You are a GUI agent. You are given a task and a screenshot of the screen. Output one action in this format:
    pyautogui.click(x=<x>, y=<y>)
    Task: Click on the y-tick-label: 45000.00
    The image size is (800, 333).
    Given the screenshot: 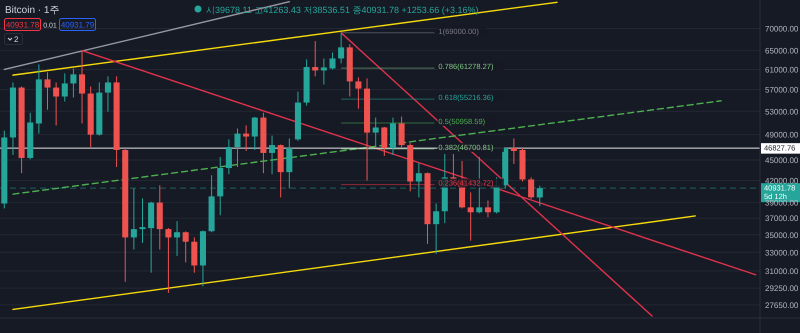 What is the action you would take?
    pyautogui.click(x=782, y=160)
    